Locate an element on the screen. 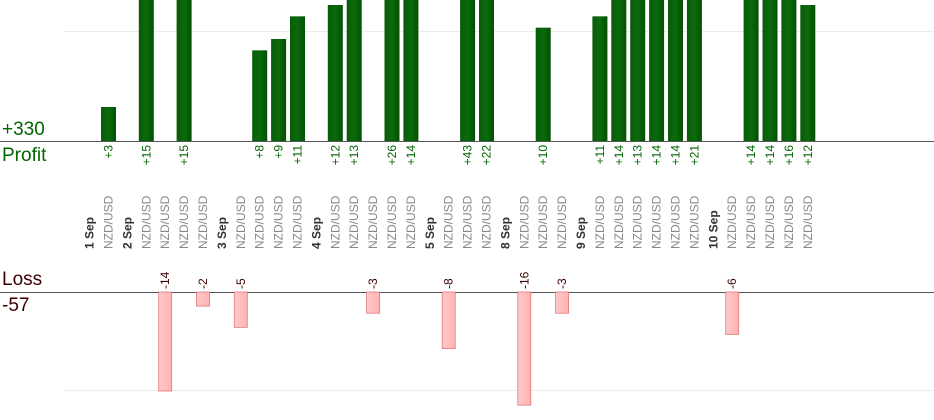 The image size is (934, 420). profit-value-label: +22 is located at coordinates (487, 155).